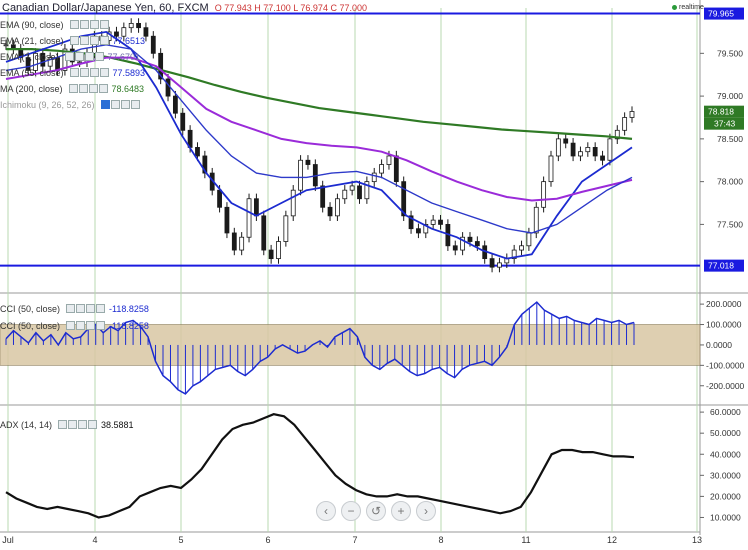  What do you see at coordinates (725, 365) in the screenshot?
I see `cci-y-tick-label: -100.0000` at bounding box center [725, 365].